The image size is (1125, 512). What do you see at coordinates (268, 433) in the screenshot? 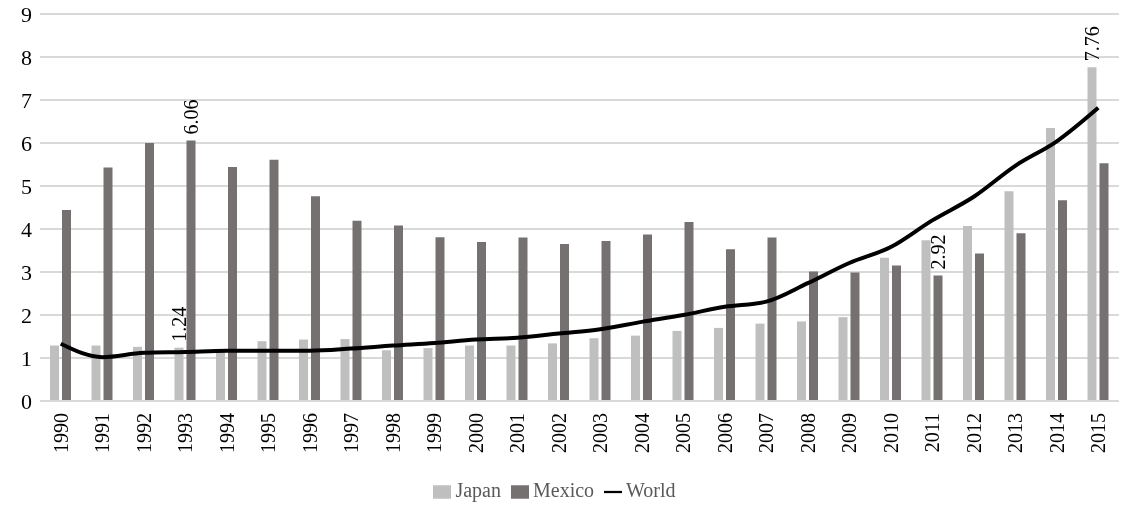
I see `x-tick-label: 1995` at bounding box center [268, 433].